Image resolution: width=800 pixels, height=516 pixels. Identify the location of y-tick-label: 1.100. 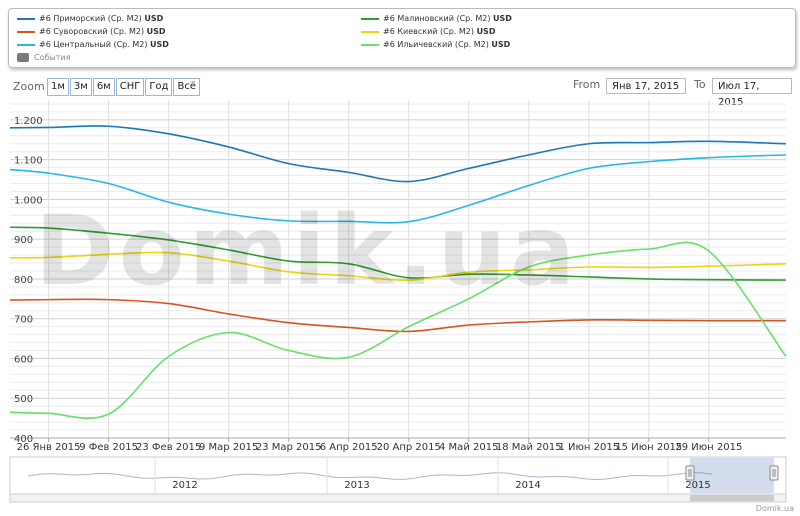
(28, 161).